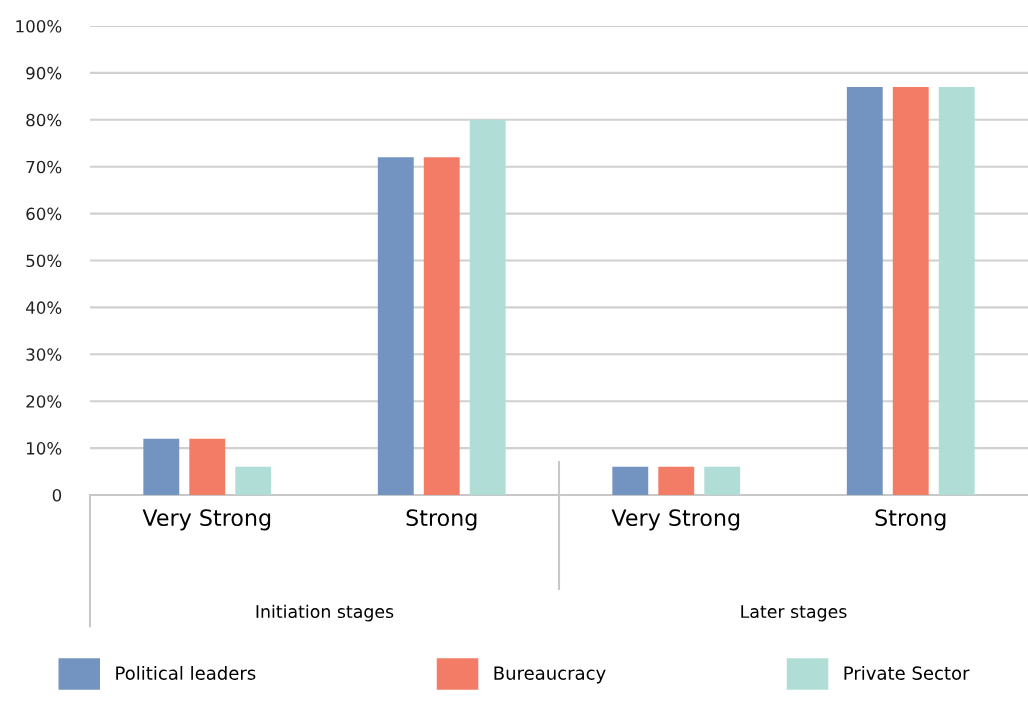 This screenshot has height=706, width=1028. I want to click on text: Later stages, so click(794, 613).